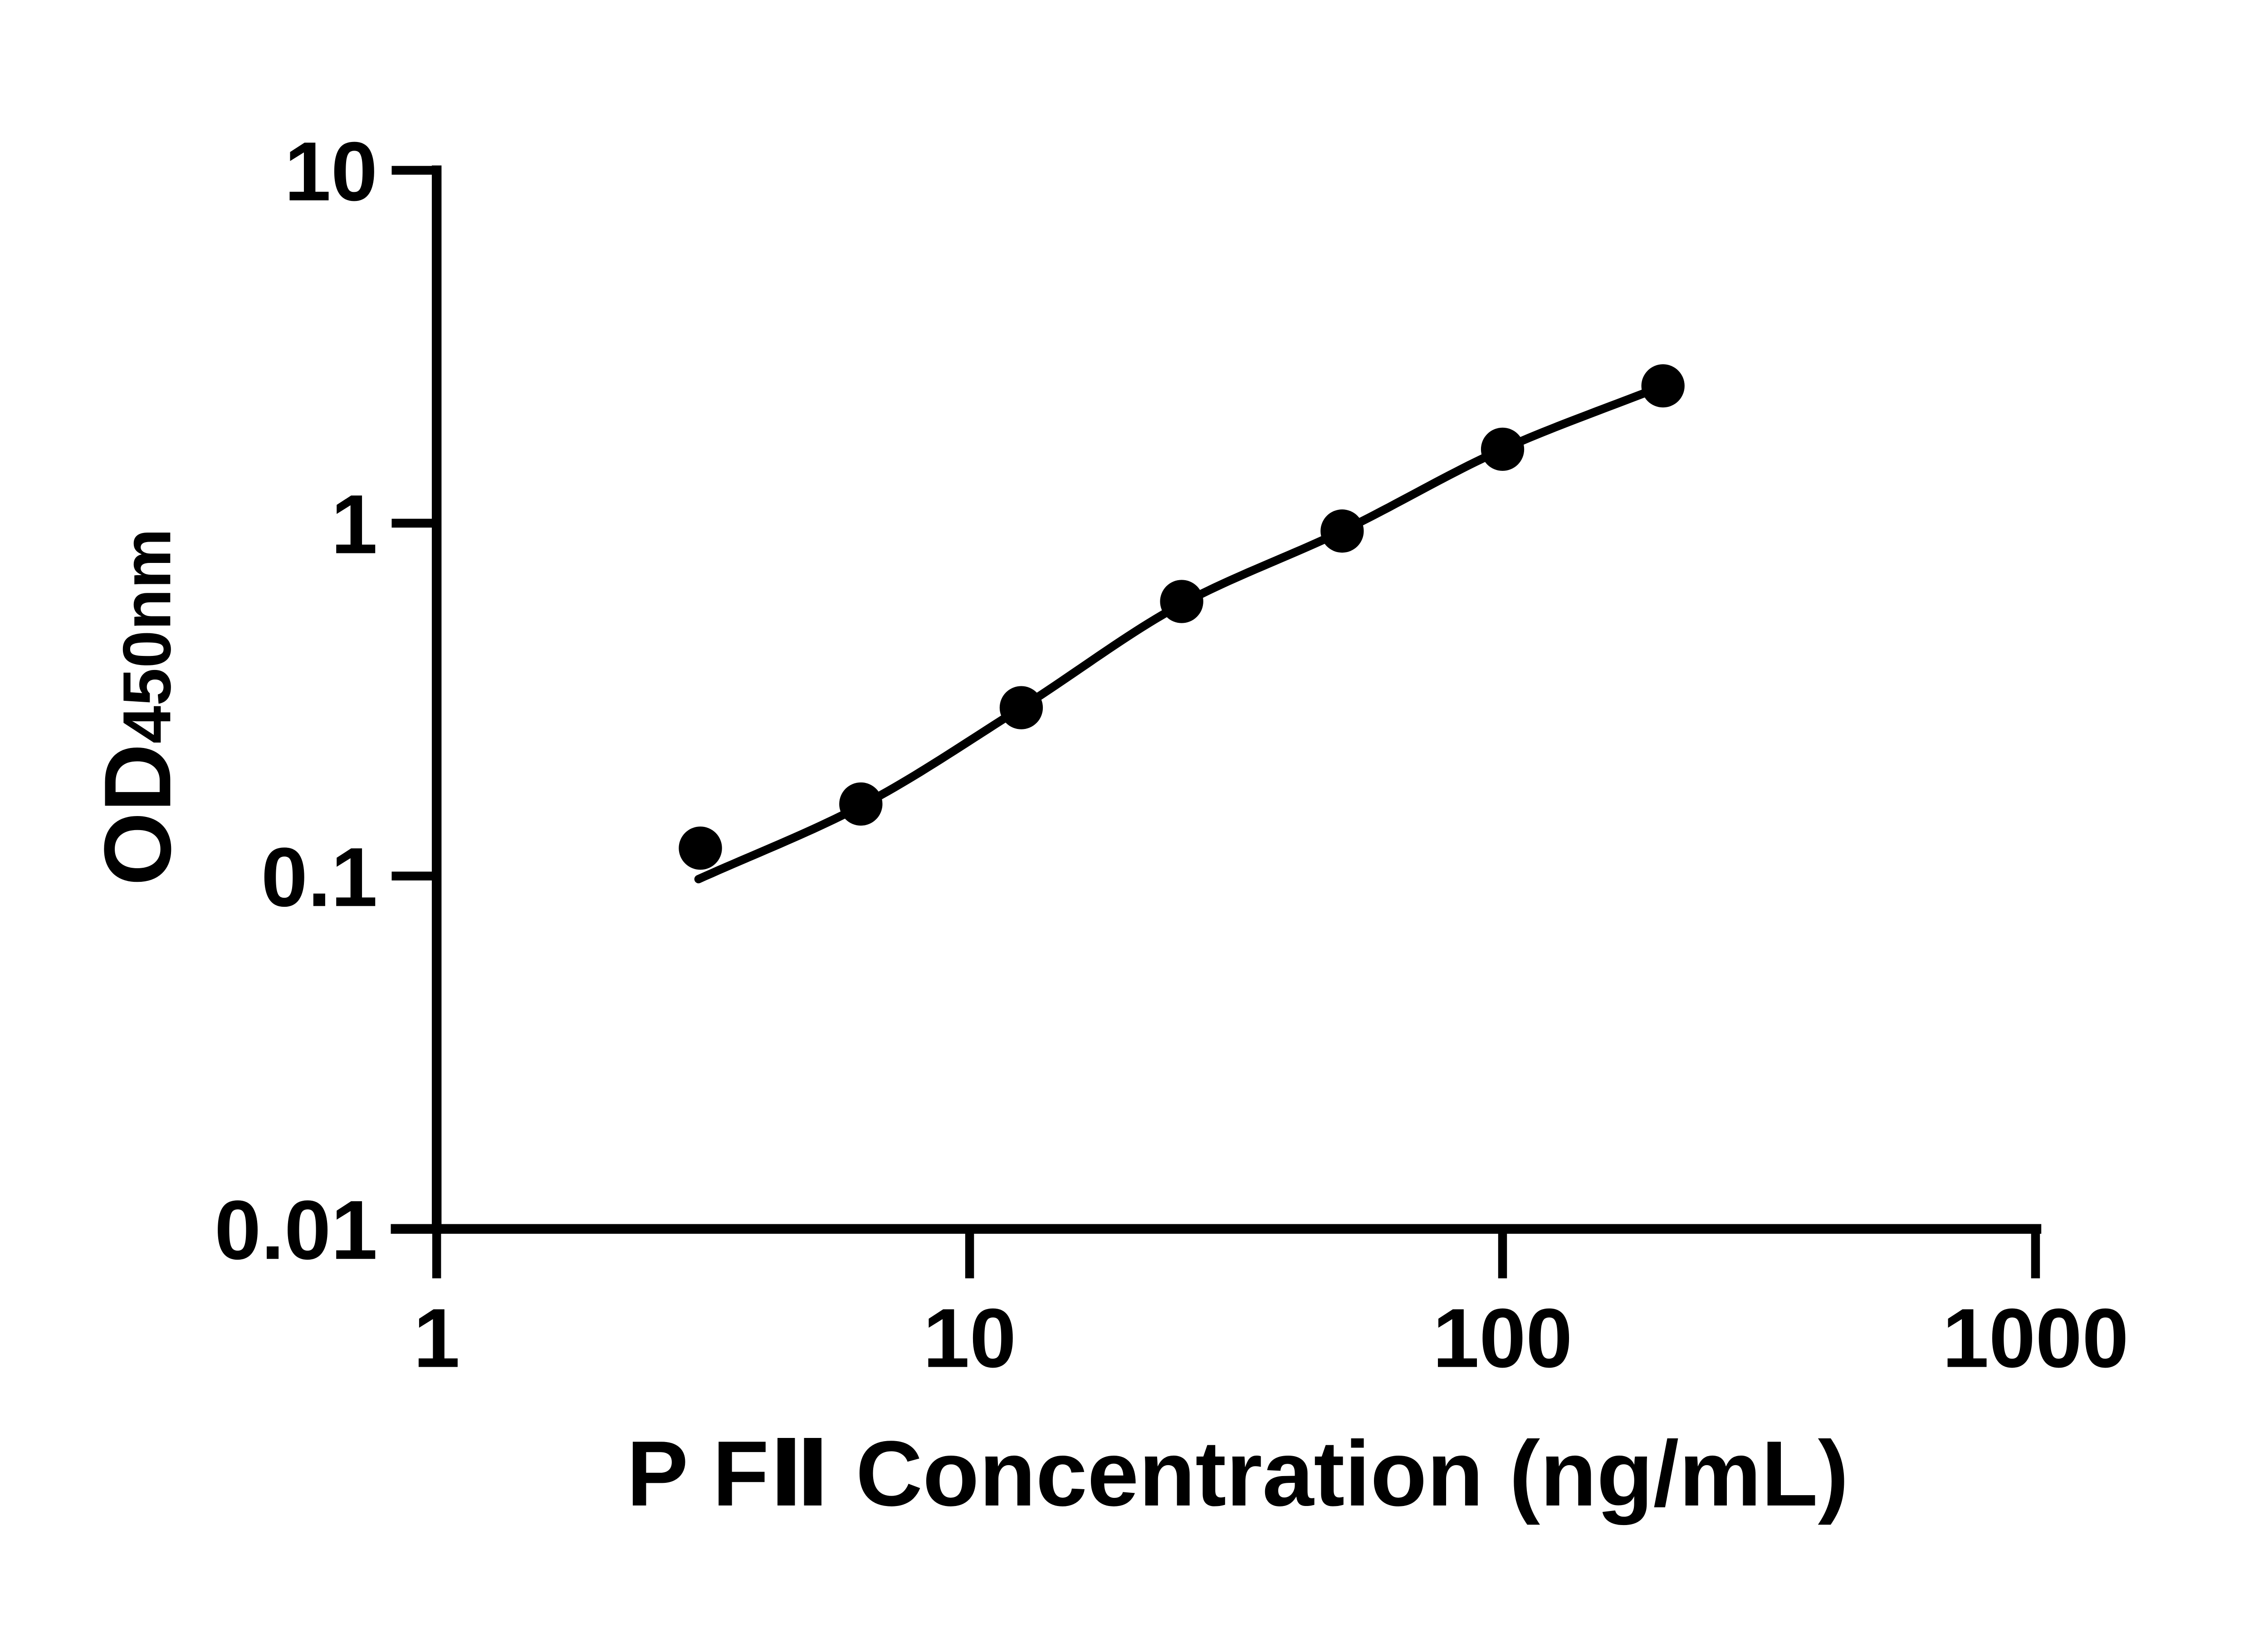  I want to click on x-tick-label-10: 10, so click(970, 1338).